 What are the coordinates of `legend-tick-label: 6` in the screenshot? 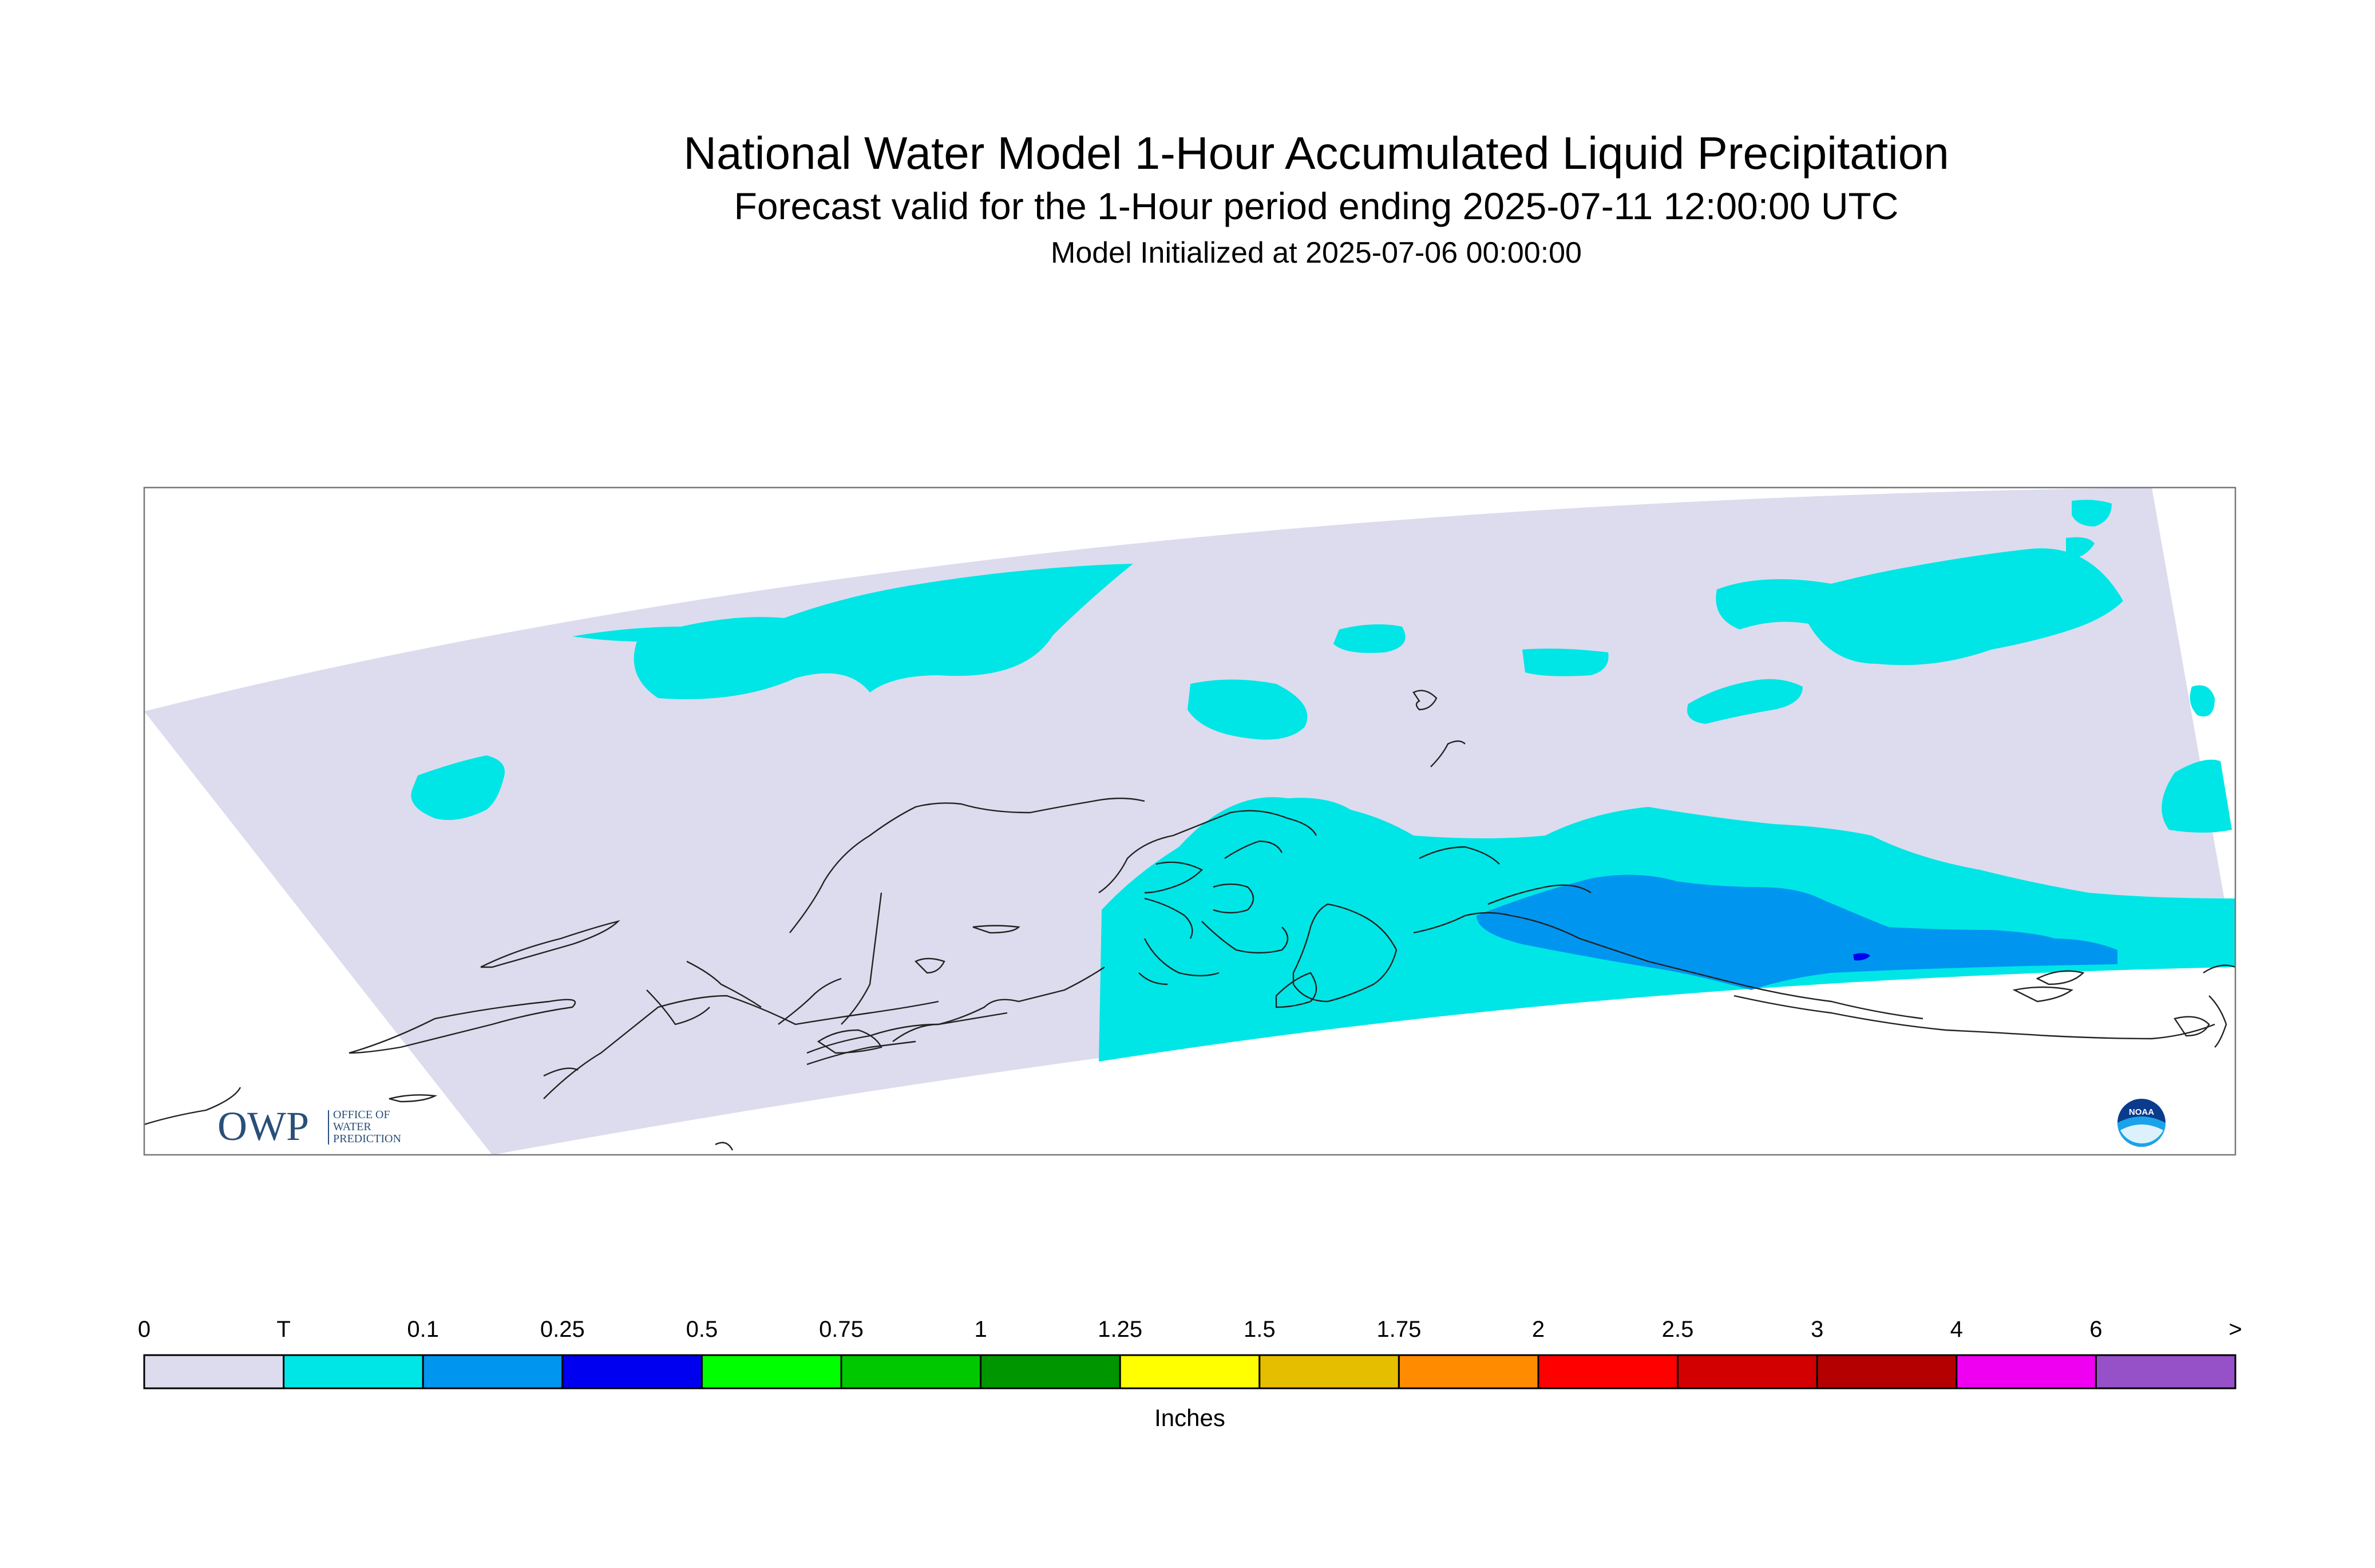 It's located at (2095, 1329).